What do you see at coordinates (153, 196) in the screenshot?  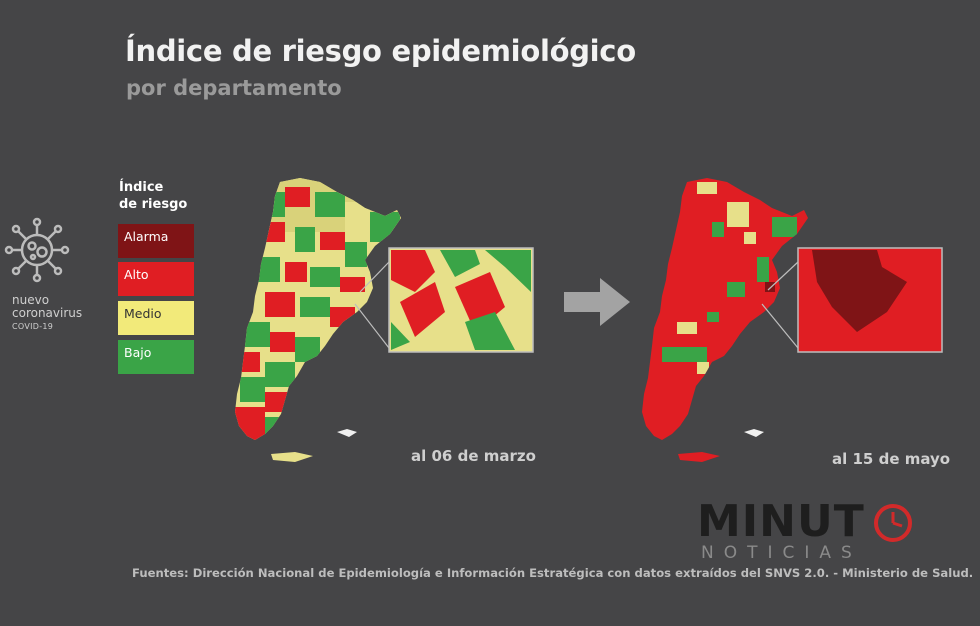 I see `legend-title: Índice de riesgo` at bounding box center [153, 196].